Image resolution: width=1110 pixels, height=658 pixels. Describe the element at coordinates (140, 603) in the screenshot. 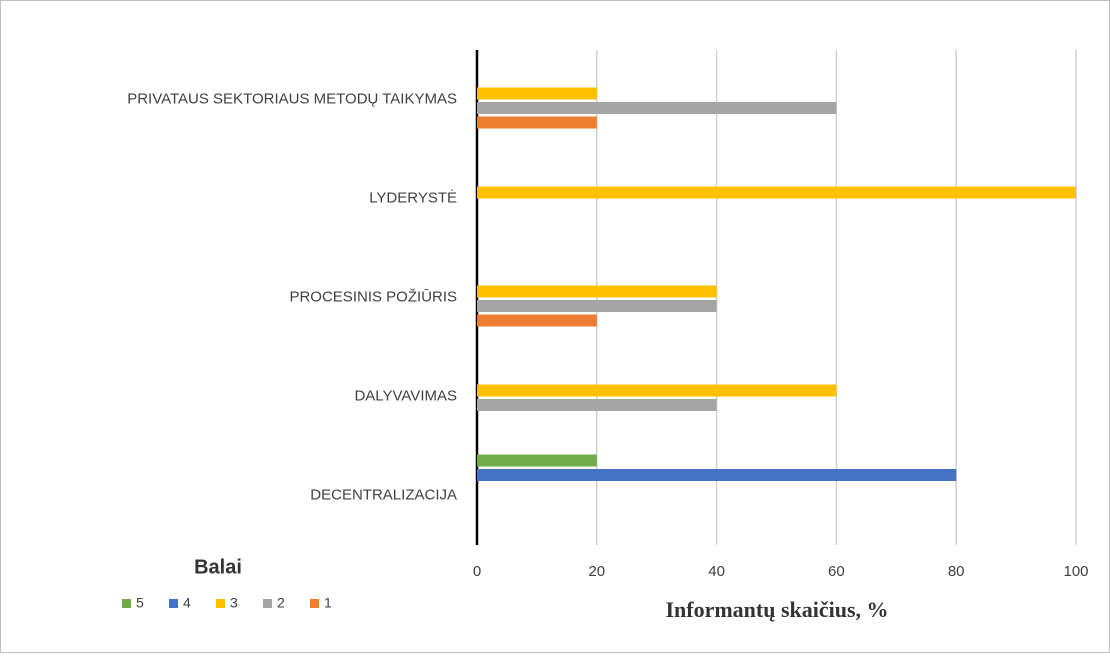

I see `legend-label: 5` at that location.